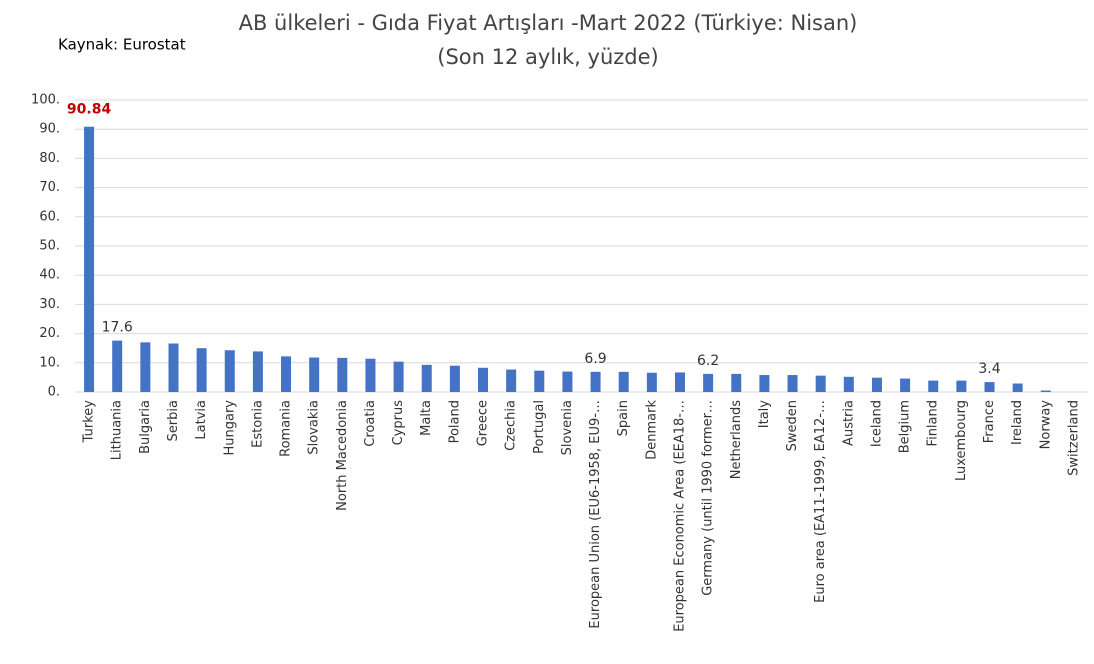  I want to click on x-tick-label: Spain, so click(623, 418).